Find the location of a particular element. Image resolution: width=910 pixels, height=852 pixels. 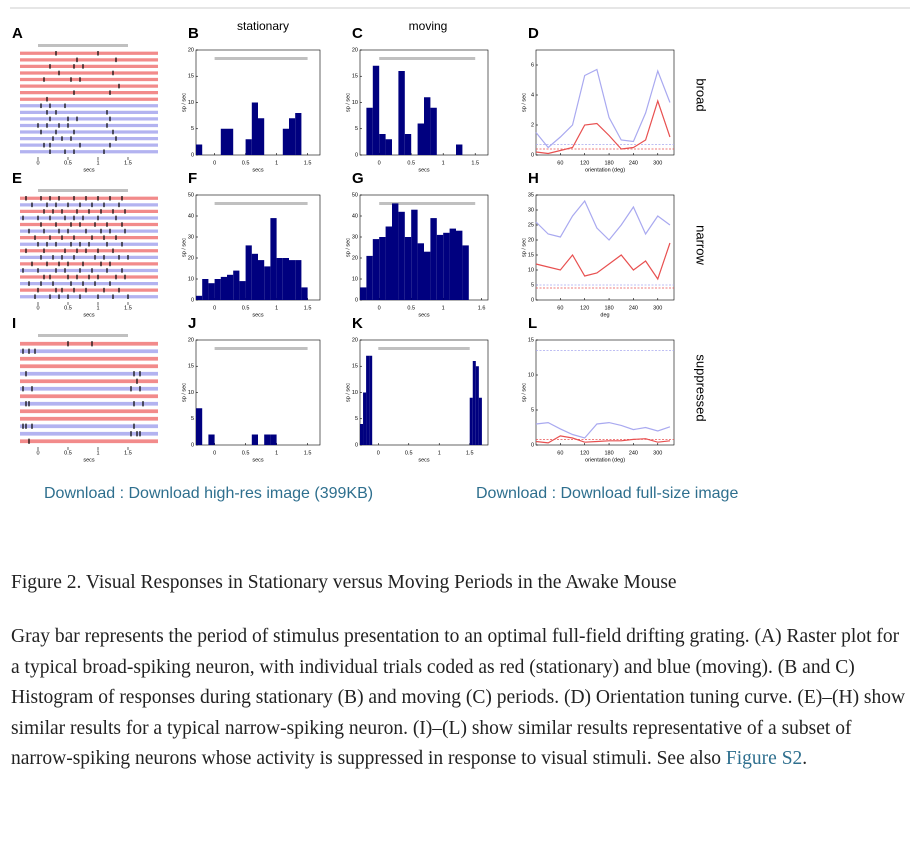

panel-letter: G is located at coordinates (358, 178).